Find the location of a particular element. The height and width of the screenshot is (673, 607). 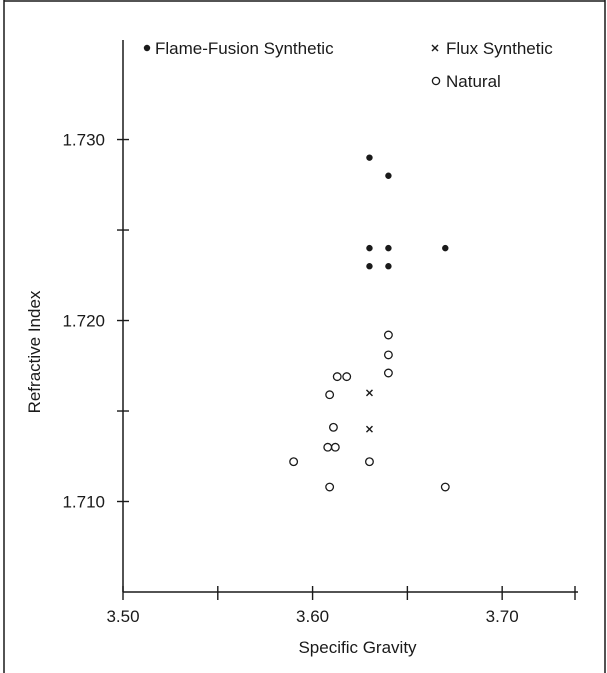

x-tick-label: 3.70 is located at coordinates (502, 616).